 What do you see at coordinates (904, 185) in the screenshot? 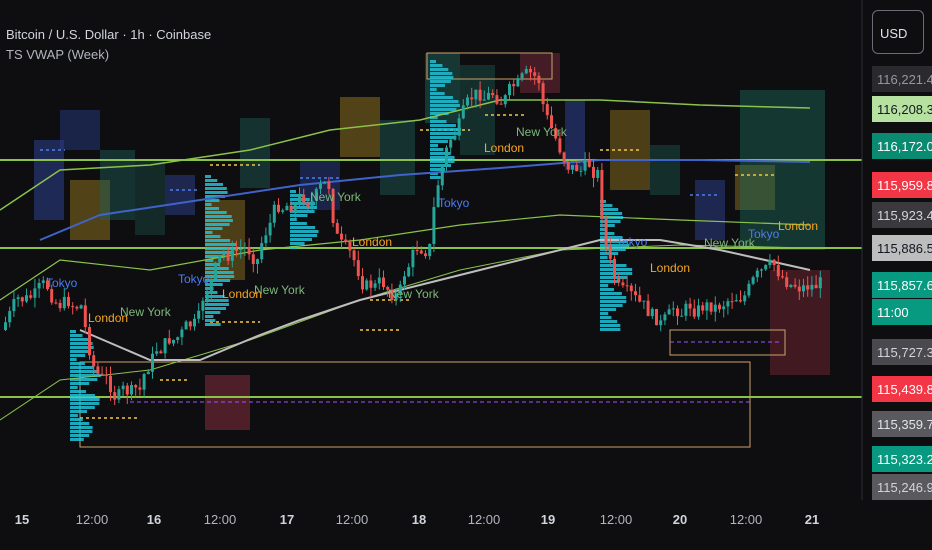
I see `price-label: 115,959.84` at bounding box center [904, 185].